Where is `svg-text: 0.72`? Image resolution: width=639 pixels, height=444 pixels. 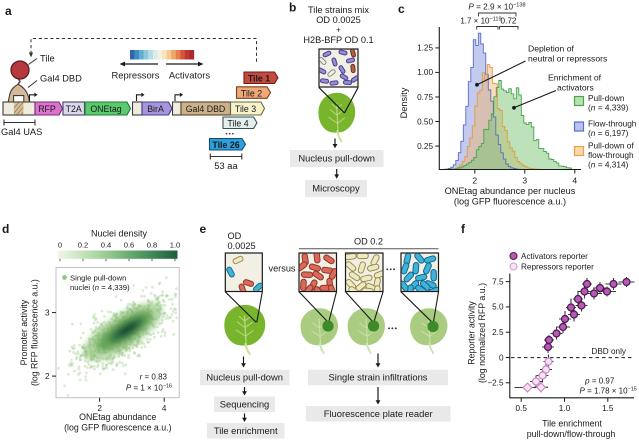
svg-text: 0.72 is located at coordinates (509, 21).